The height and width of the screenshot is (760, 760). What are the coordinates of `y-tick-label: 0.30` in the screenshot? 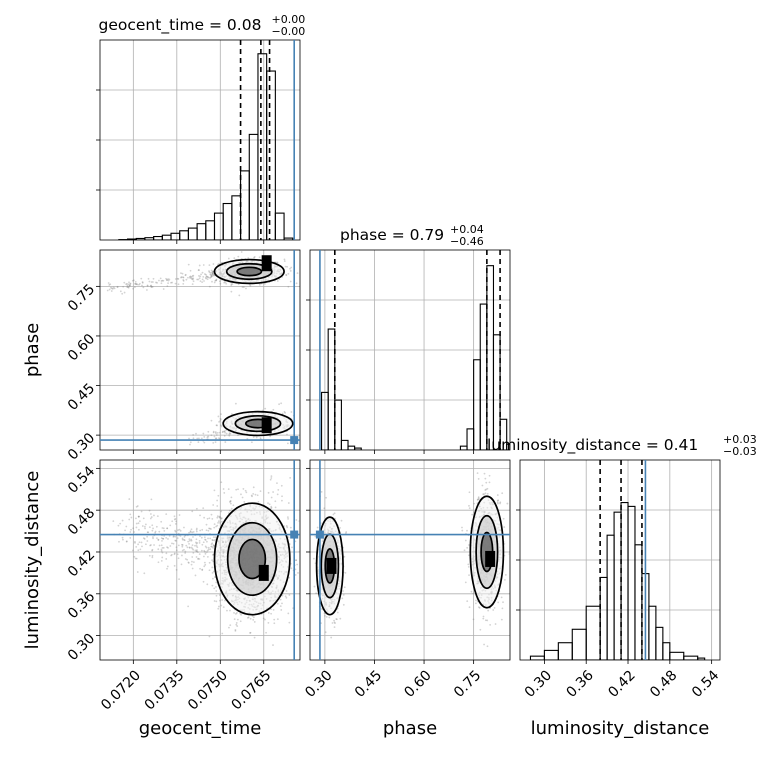 It's located at (81, 647).